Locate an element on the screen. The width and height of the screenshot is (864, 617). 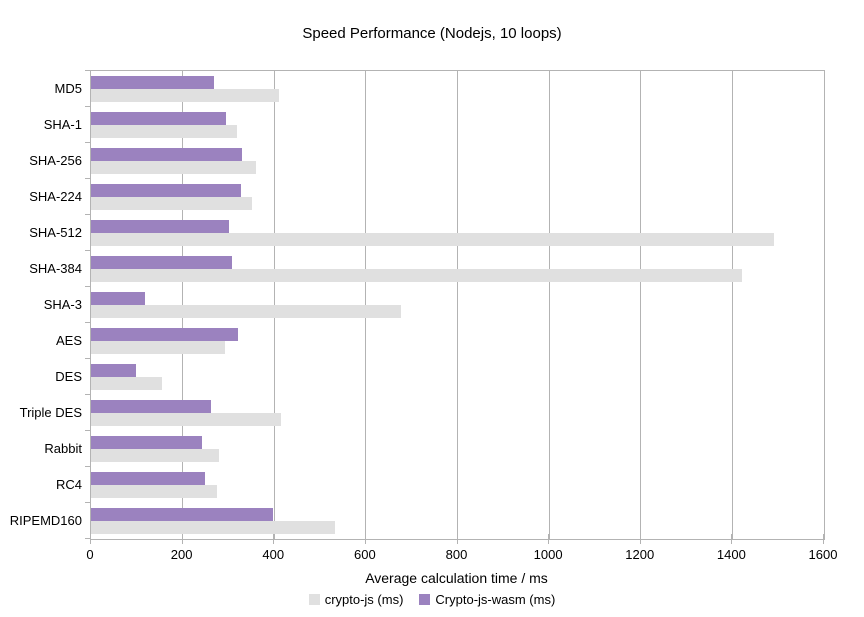
x-tick-label: 1200 is located at coordinates (640, 554).